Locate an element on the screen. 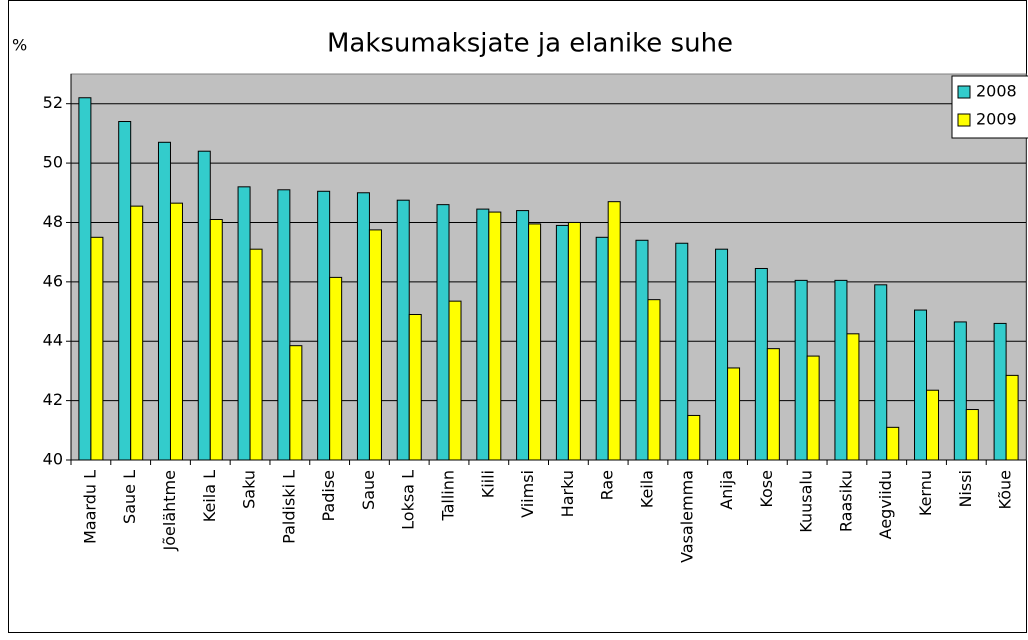 Image resolution: width=1028 pixels, height=640 pixels. x-tick-label: Anija is located at coordinates (726, 490).